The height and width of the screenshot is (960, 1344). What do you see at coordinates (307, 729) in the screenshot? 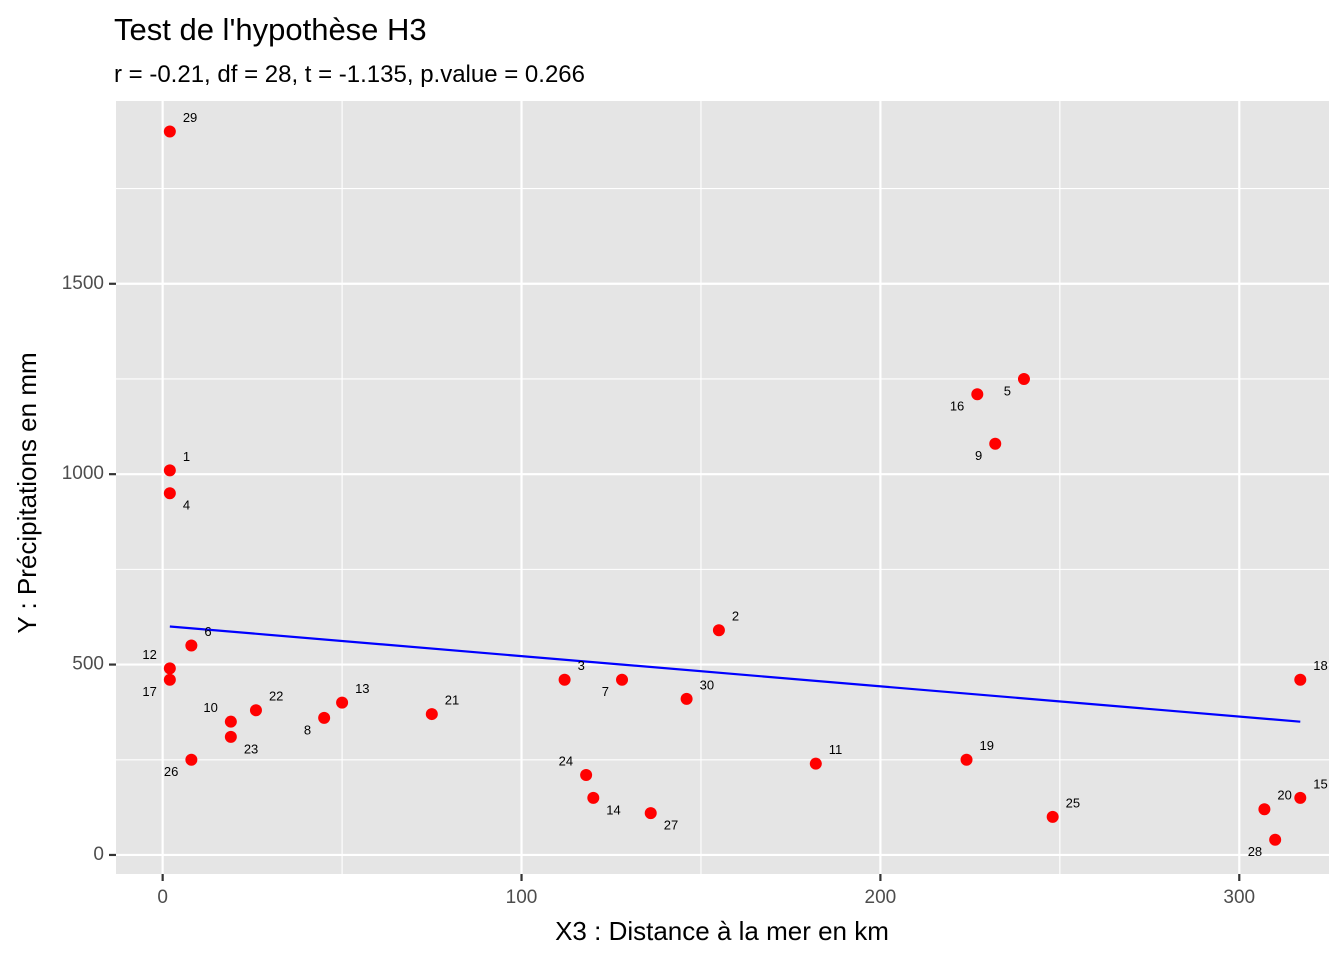
I see `point-label-8: 8` at bounding box center [307, 729].